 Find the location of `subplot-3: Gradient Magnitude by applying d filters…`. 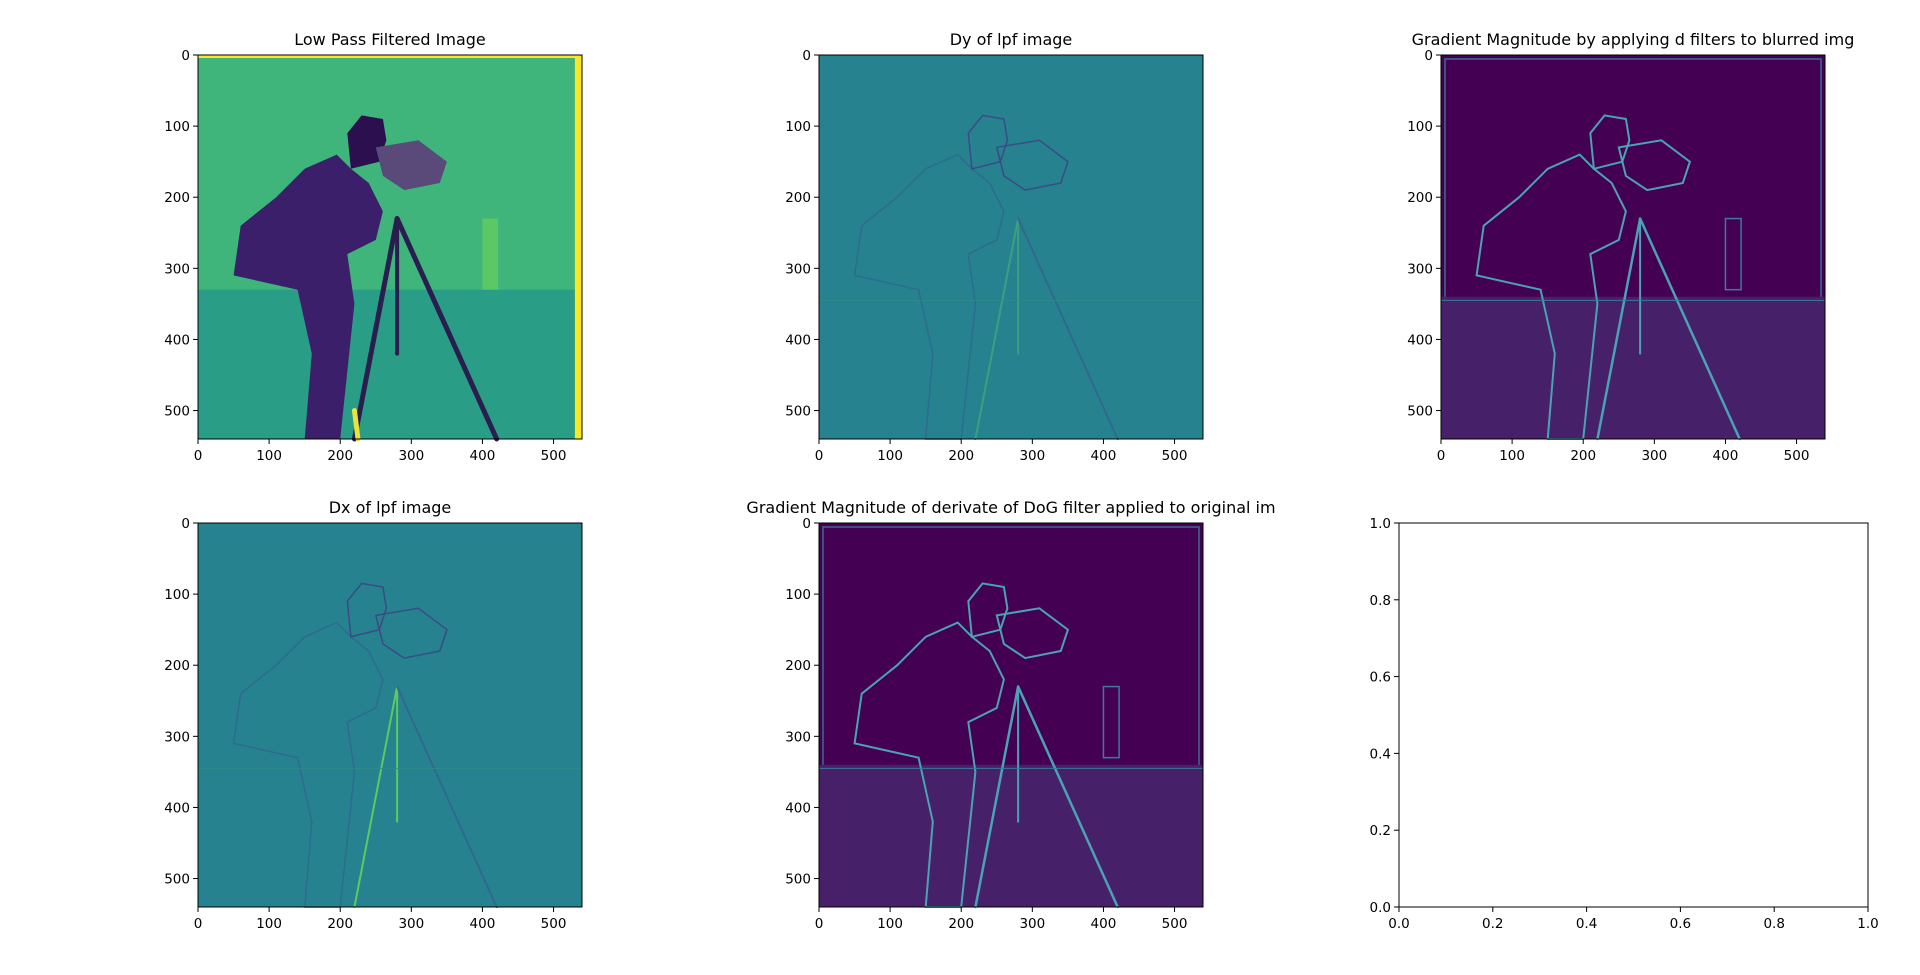

subplot-3: Gradient Magnitude by applying d filters… is located at coordinates (1630, 247).